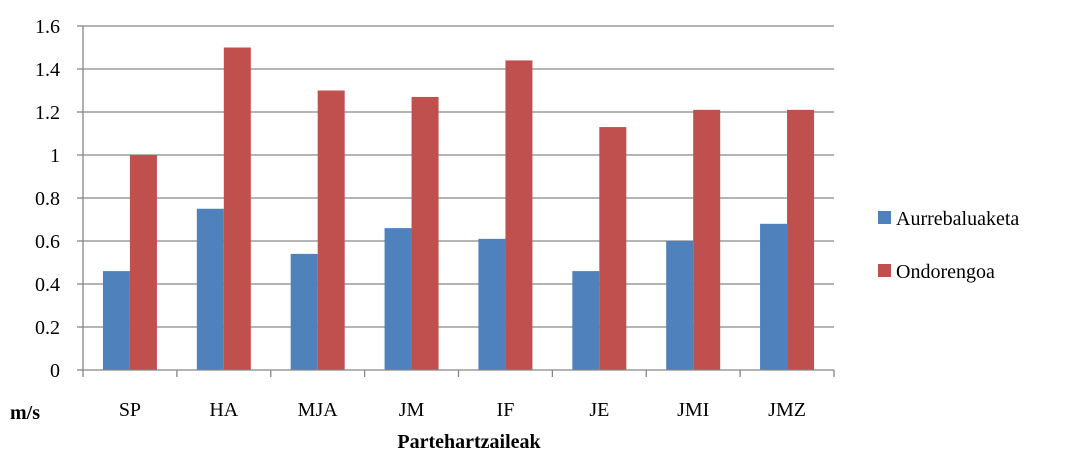 The image size is (1086, 455). What do you see at coordinates (318, 410) in the screenshot?
I see `x-tick-label: MJA` at bounding box center [318, 410].